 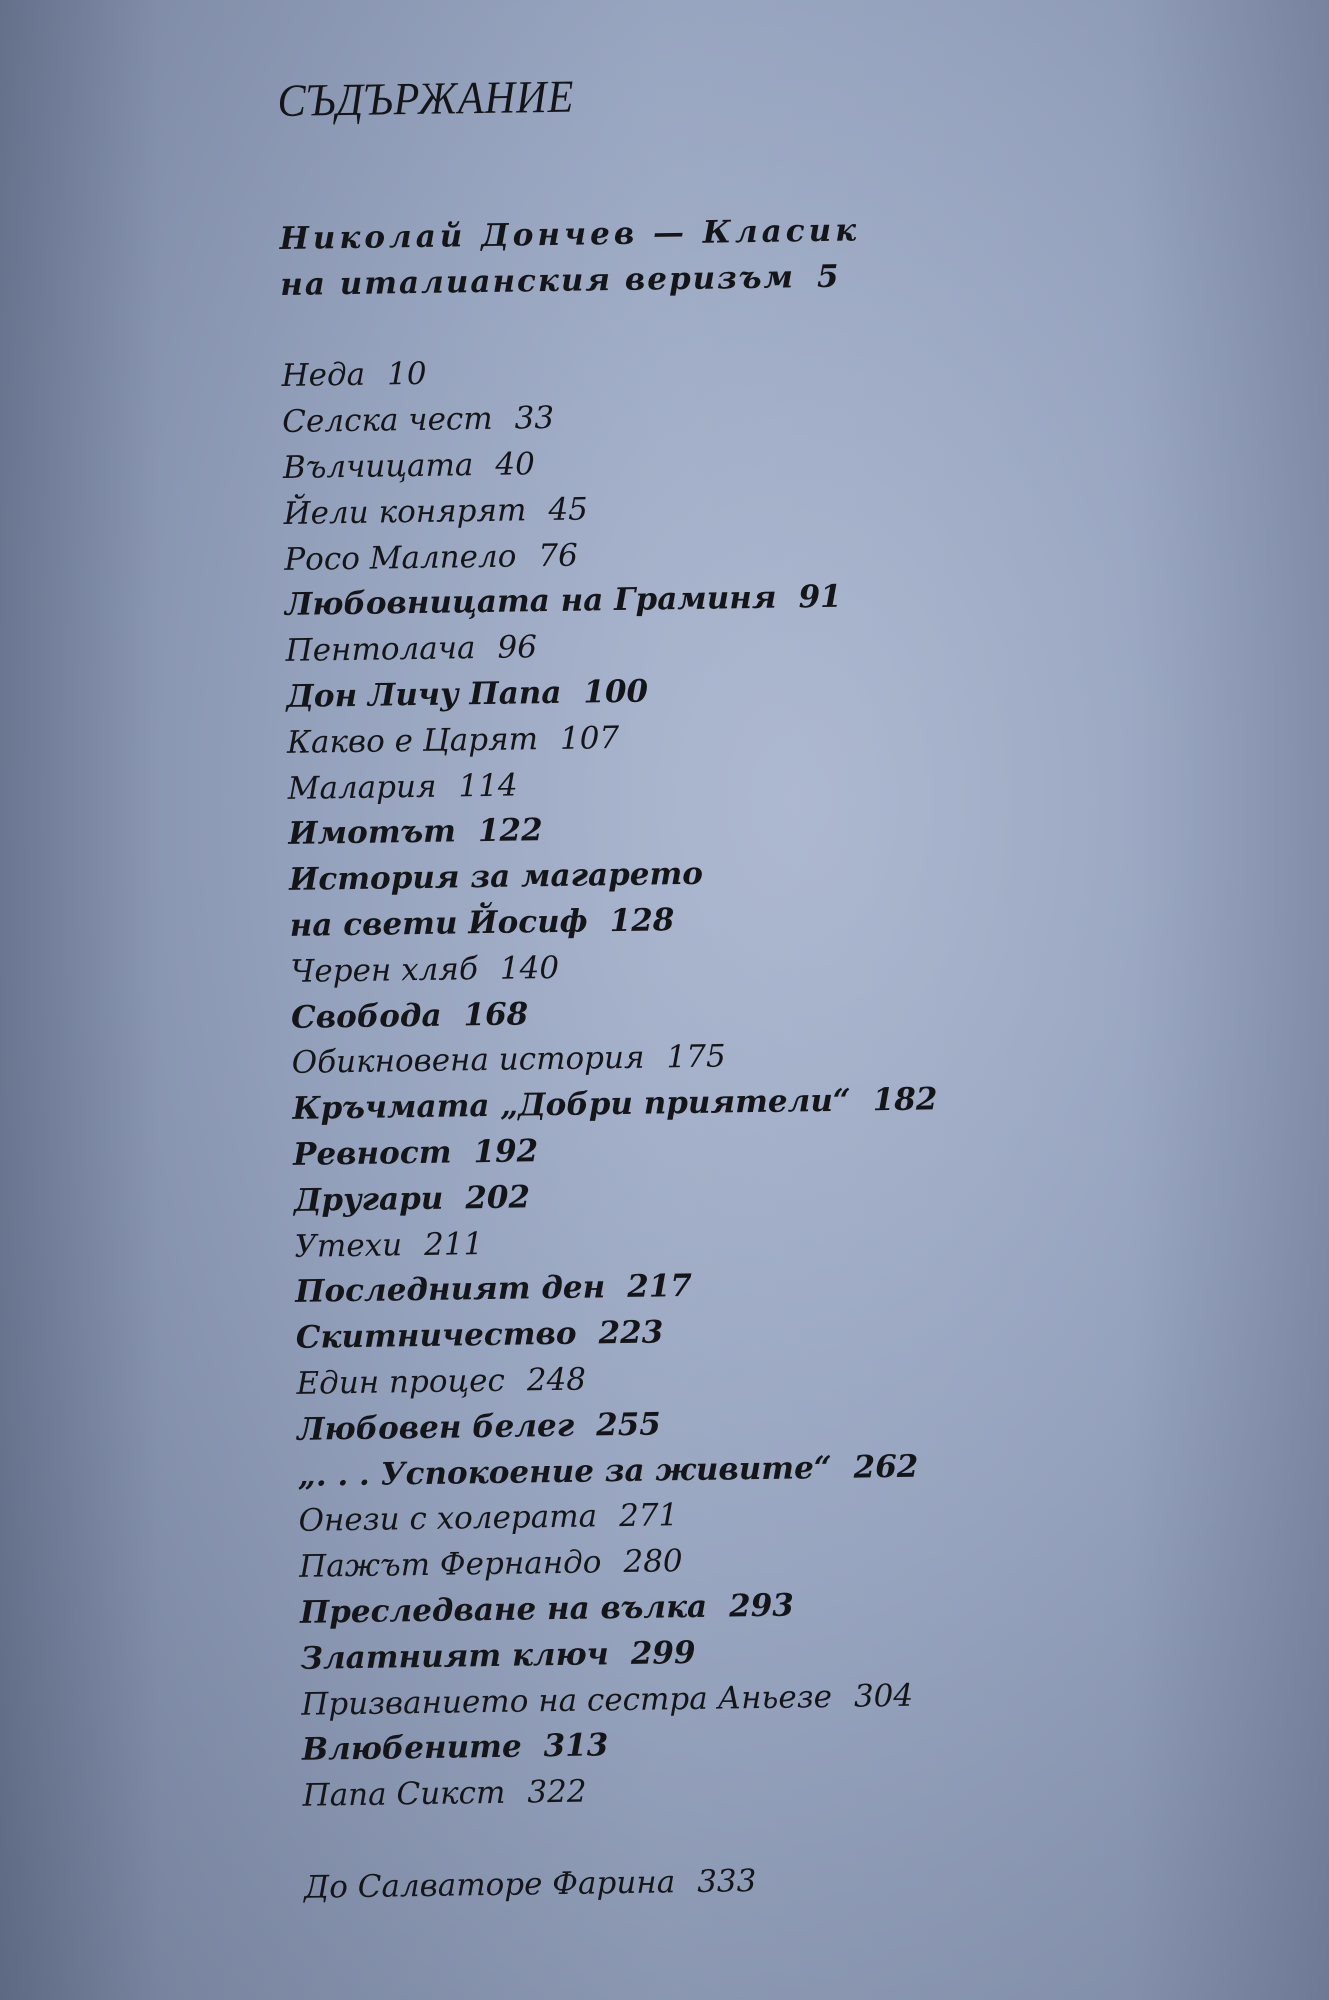 I want to click on entry-title: История за магарето, so click(x=496, y=877).